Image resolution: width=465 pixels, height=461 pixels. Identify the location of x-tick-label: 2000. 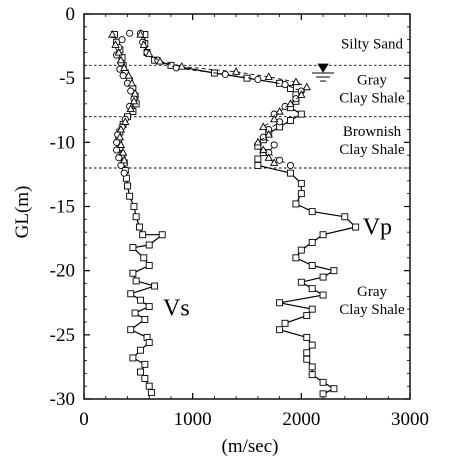
(301, 419).